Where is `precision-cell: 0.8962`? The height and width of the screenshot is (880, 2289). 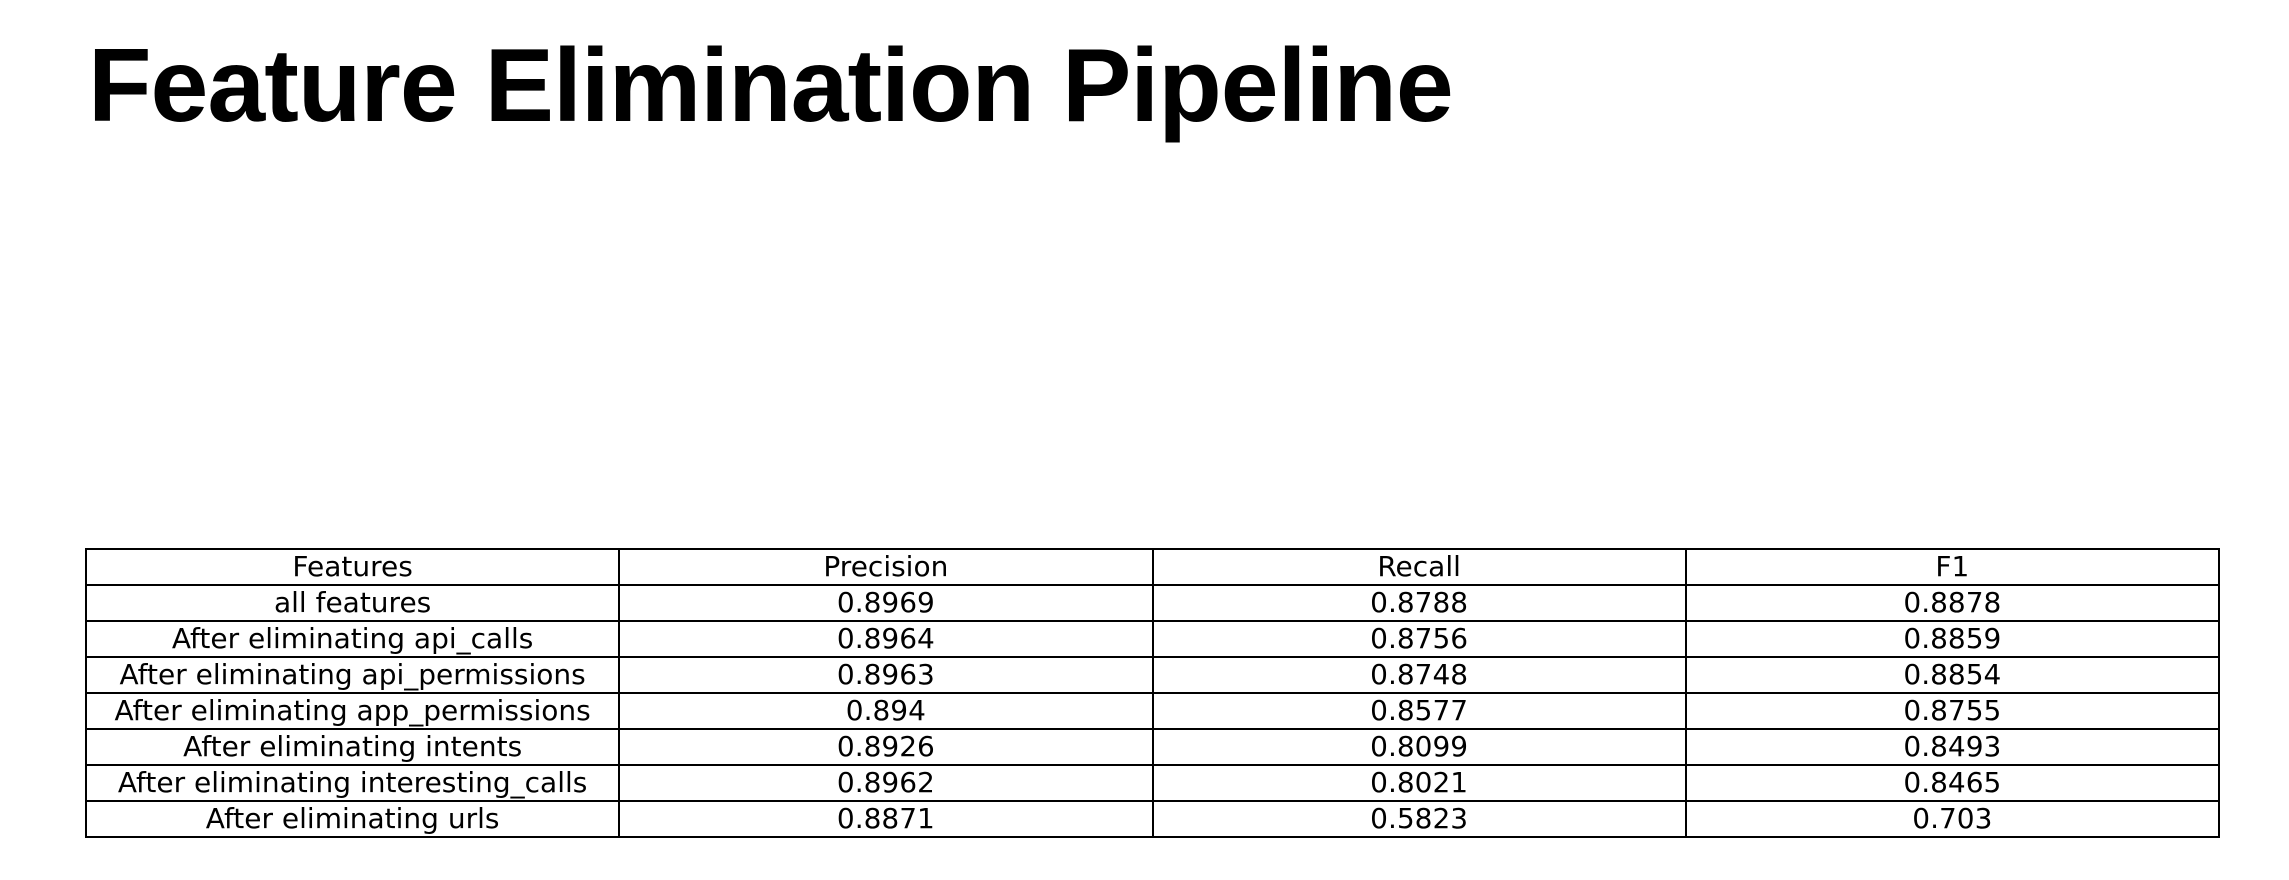 precision-cell: 0.8962 is located at coordinates (886, 783).